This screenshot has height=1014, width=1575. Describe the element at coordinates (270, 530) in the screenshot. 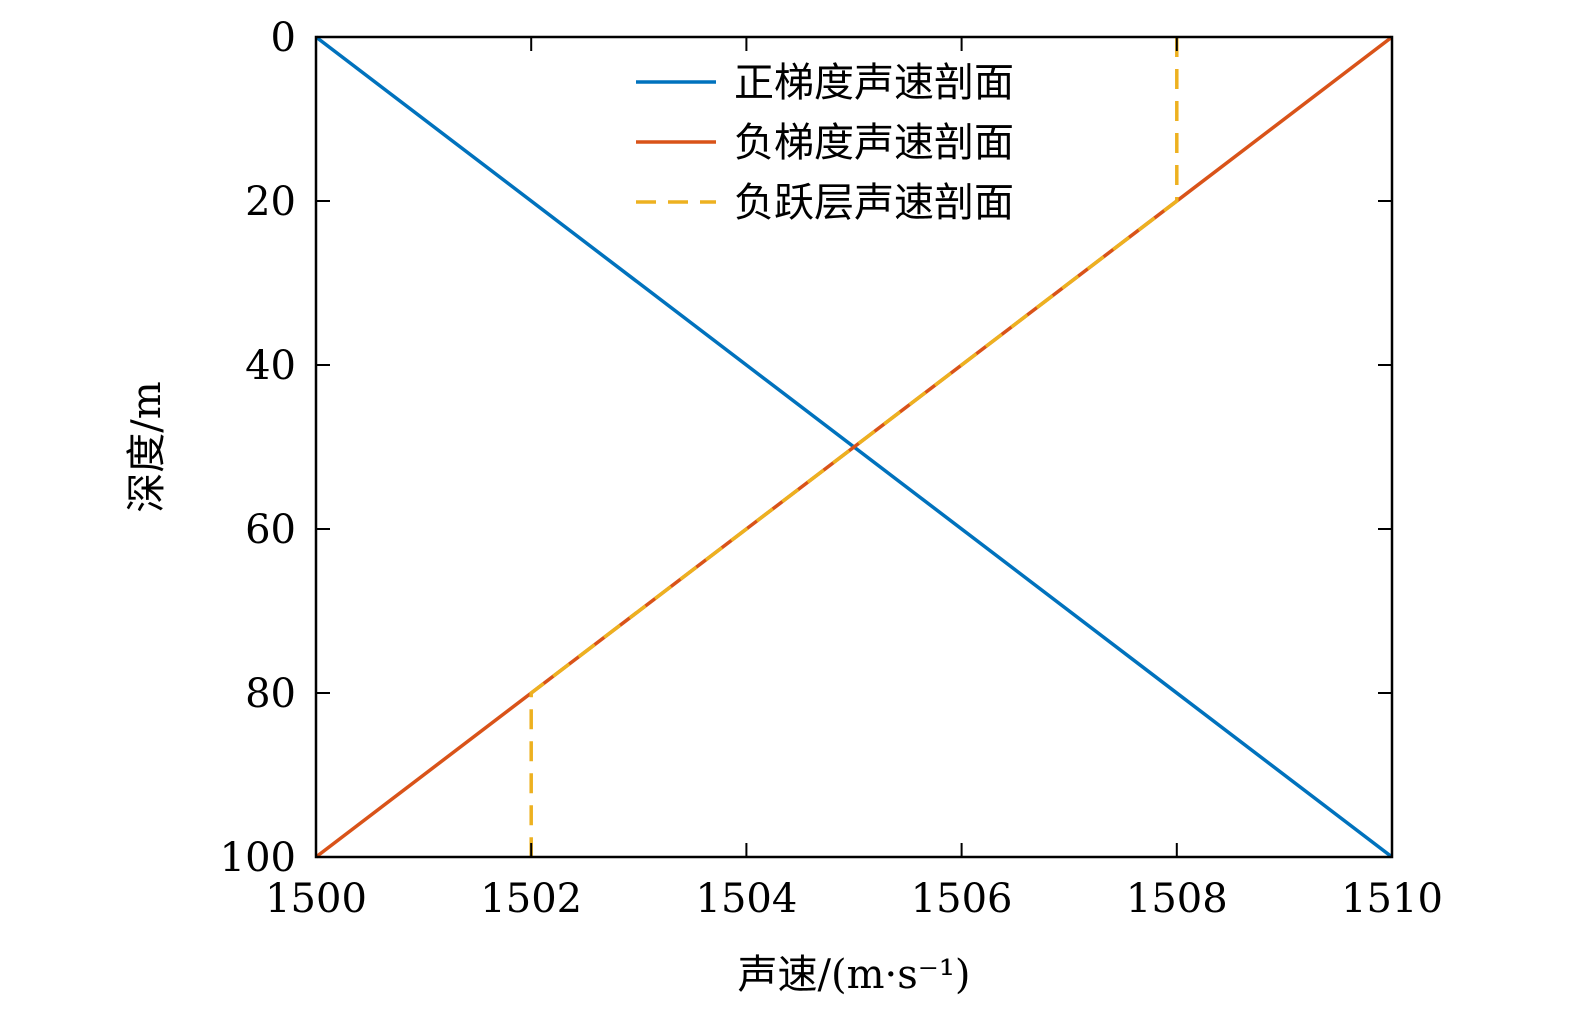

I see `y-tick-label: 60` at that location.